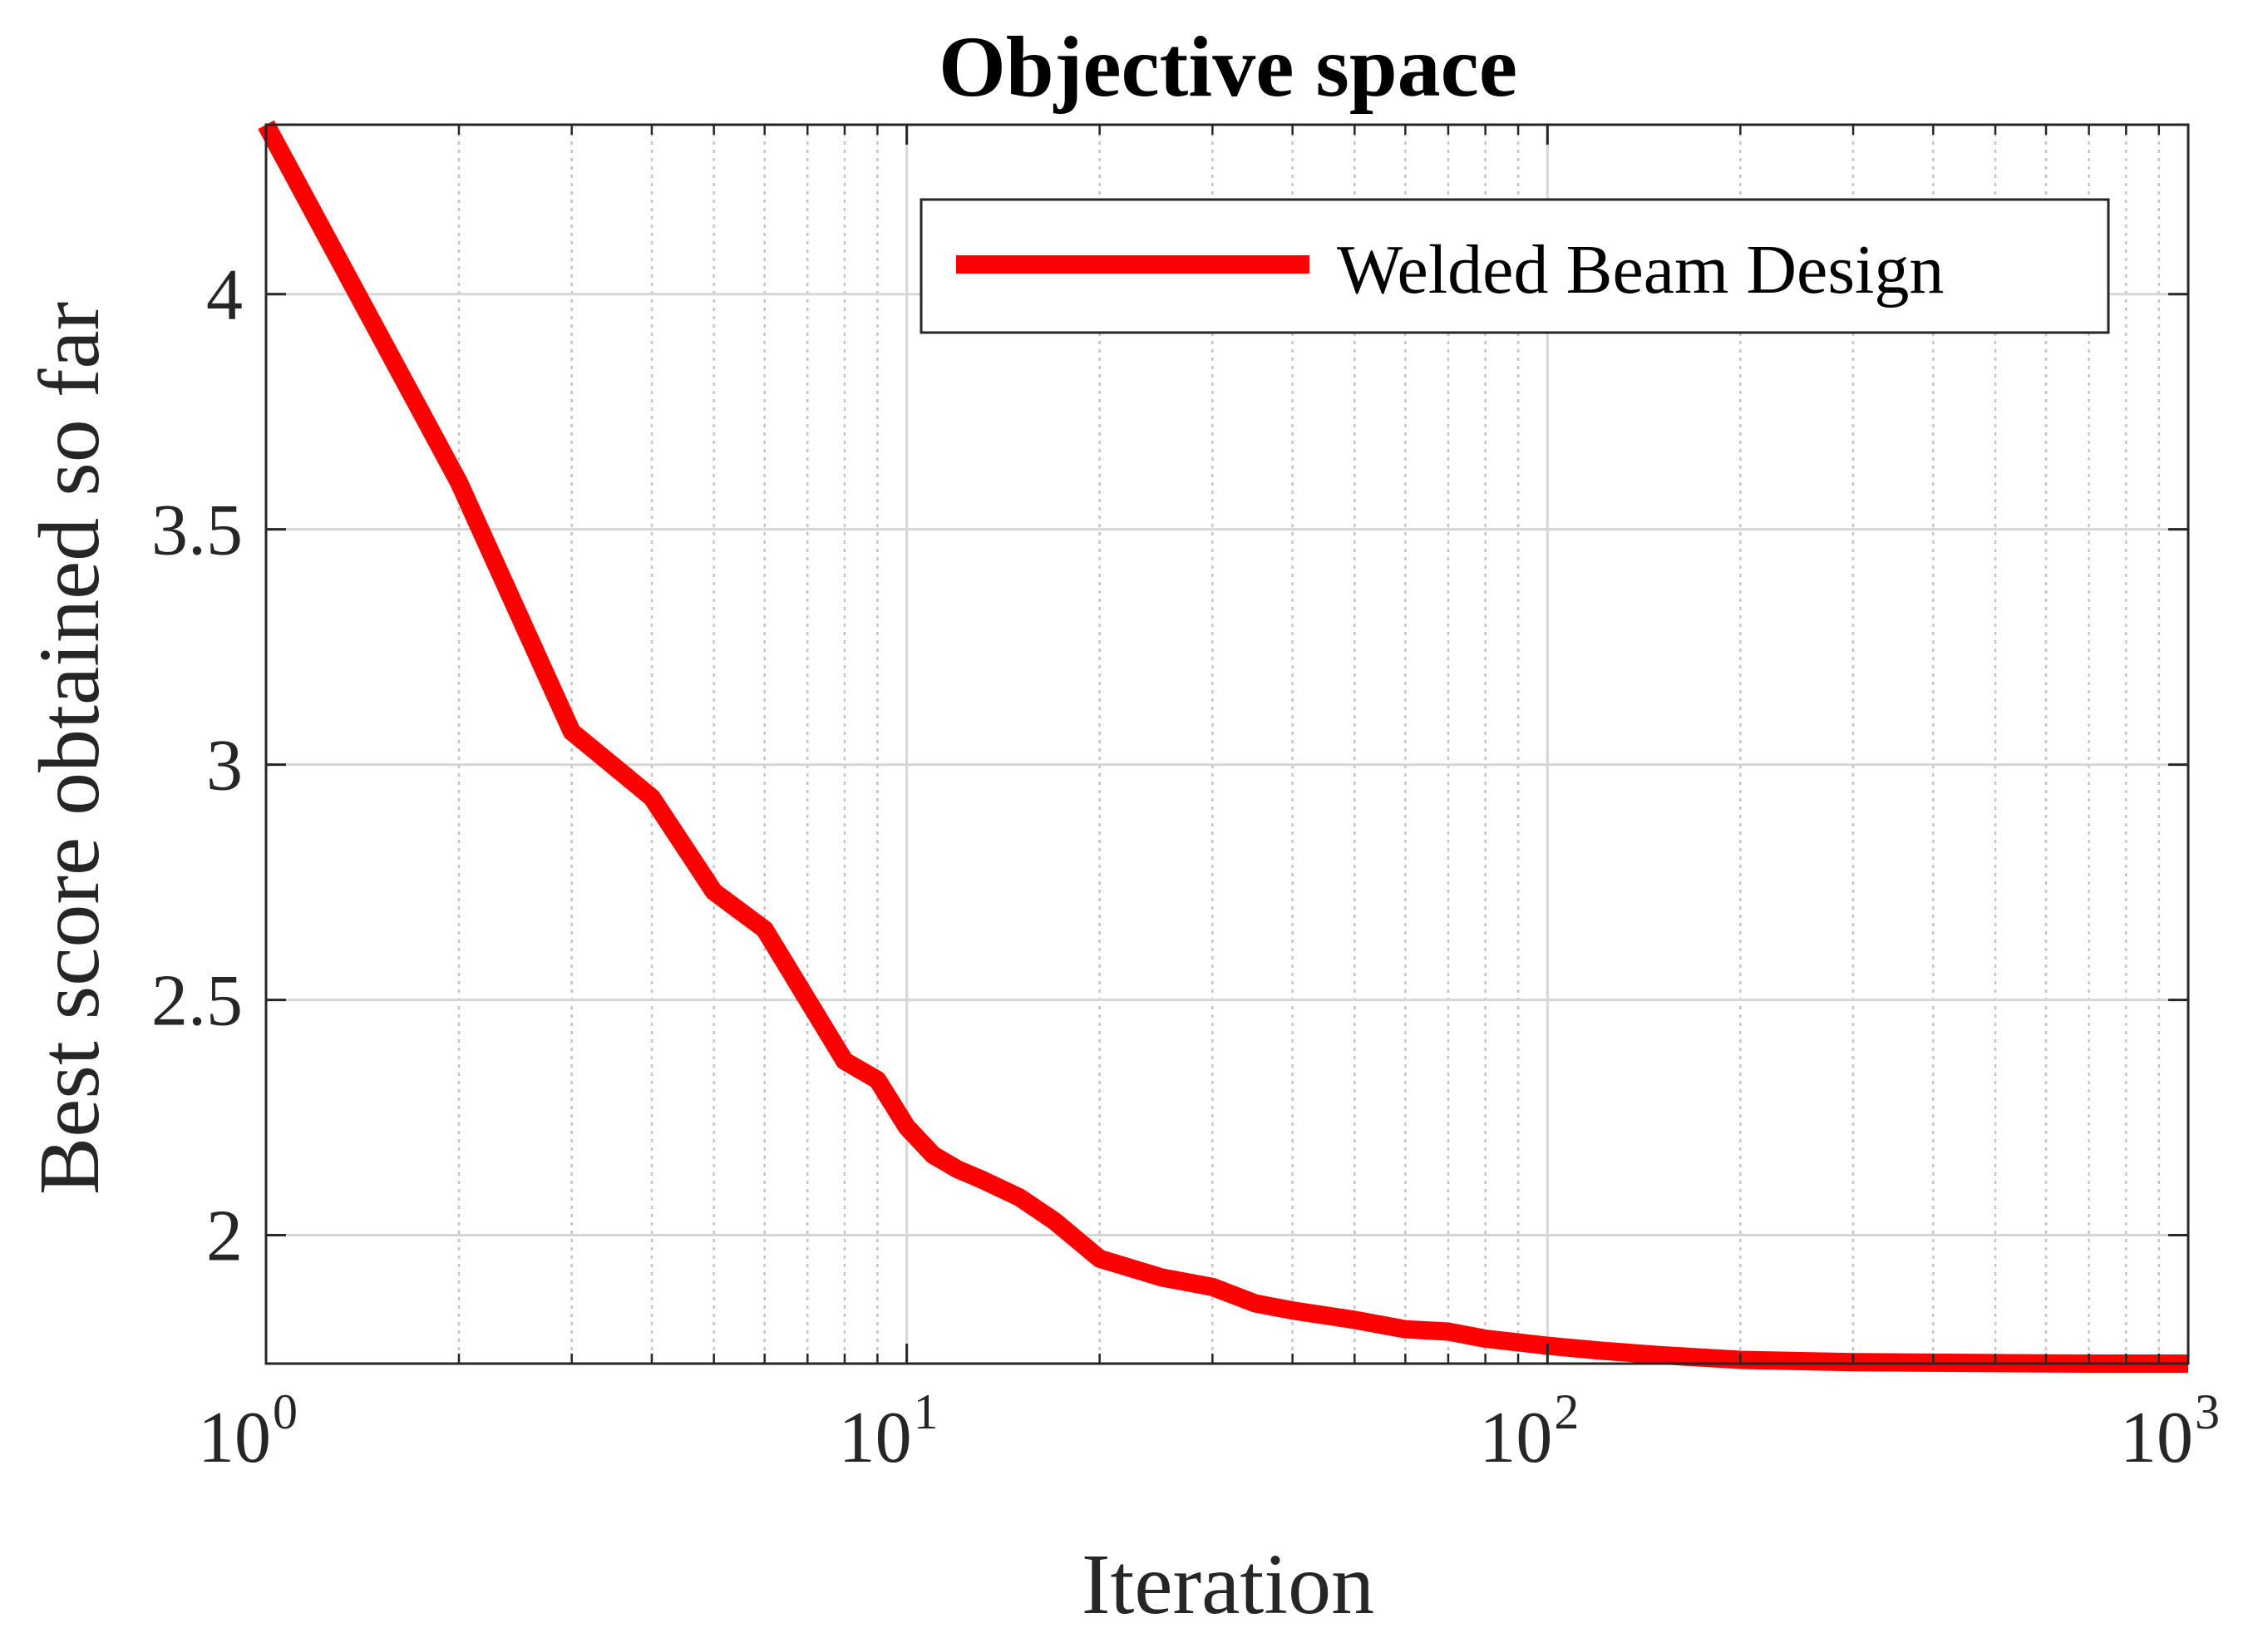 The height and width of the screenshot is (1633, 2268). Describe the element at coordinates (224, 766) in the screenshot. I see `y-tick-label: 3` at that location.